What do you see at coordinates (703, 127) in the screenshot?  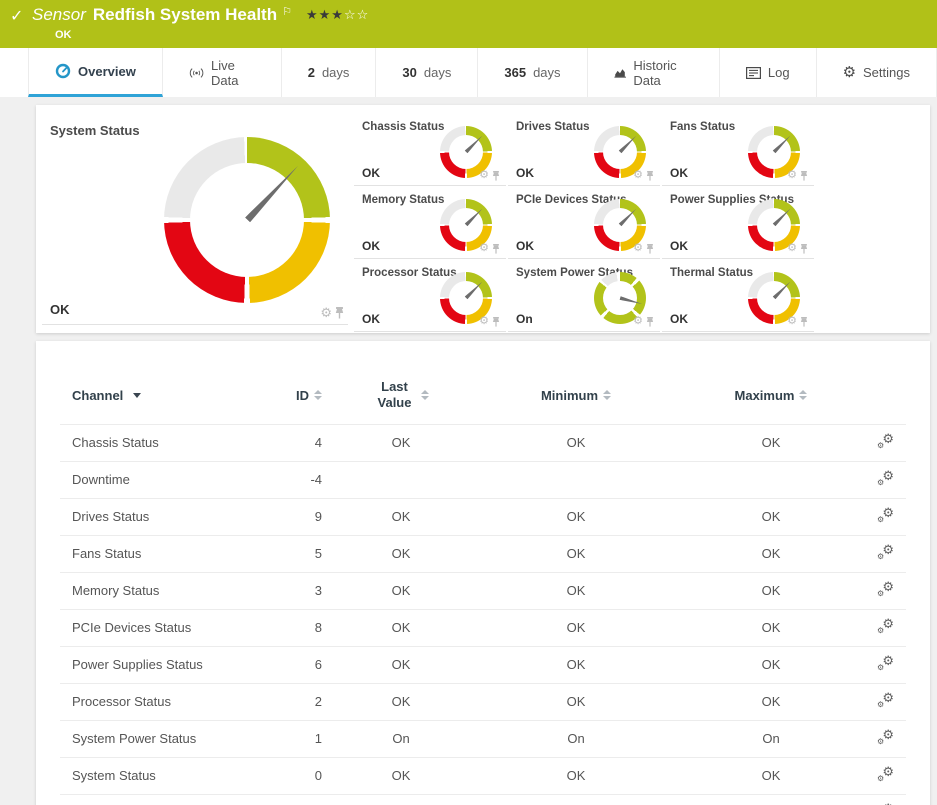 I see `panel-title: Fans Status` at bounding box center [703, 127].